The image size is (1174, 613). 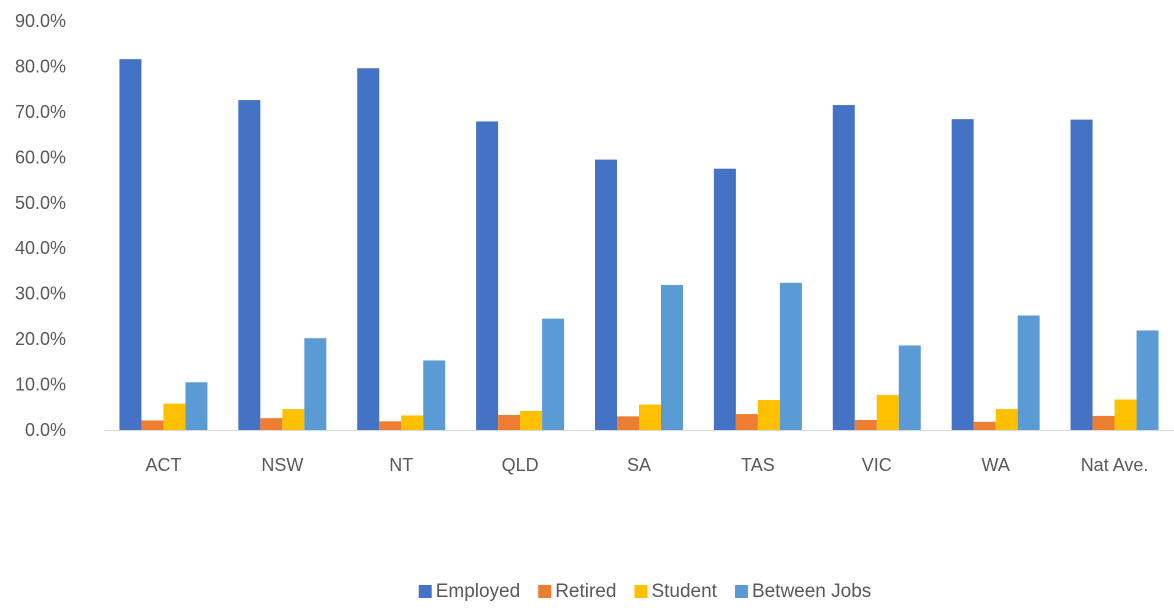 What do you see at coordinates (40, 385) in the screenshot?
I see `y-tick-label: 10.0%` at bounding box center [40, 385].